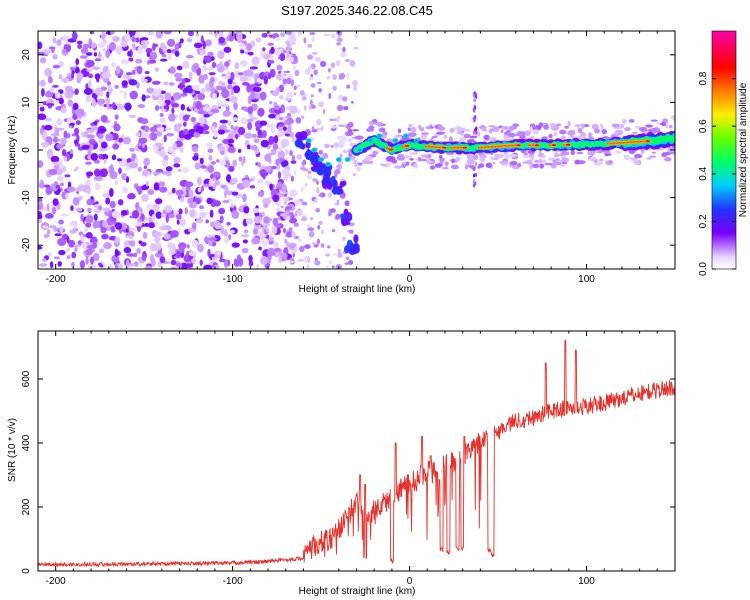 This screenshot has width=750, height=600. I want to click on spectrogram-dispersive-blob, so click(356, 249).